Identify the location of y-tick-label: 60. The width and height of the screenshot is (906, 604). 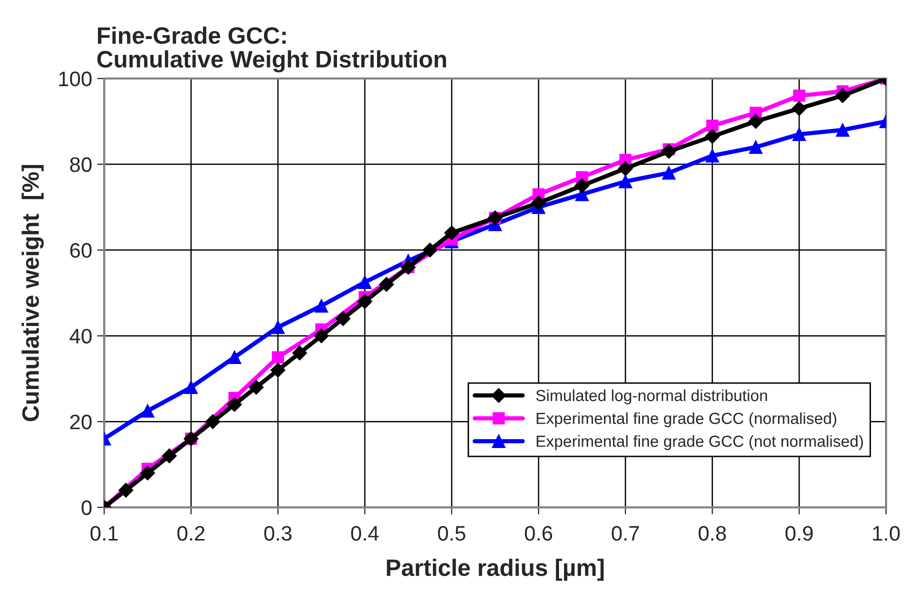
(81, 250).